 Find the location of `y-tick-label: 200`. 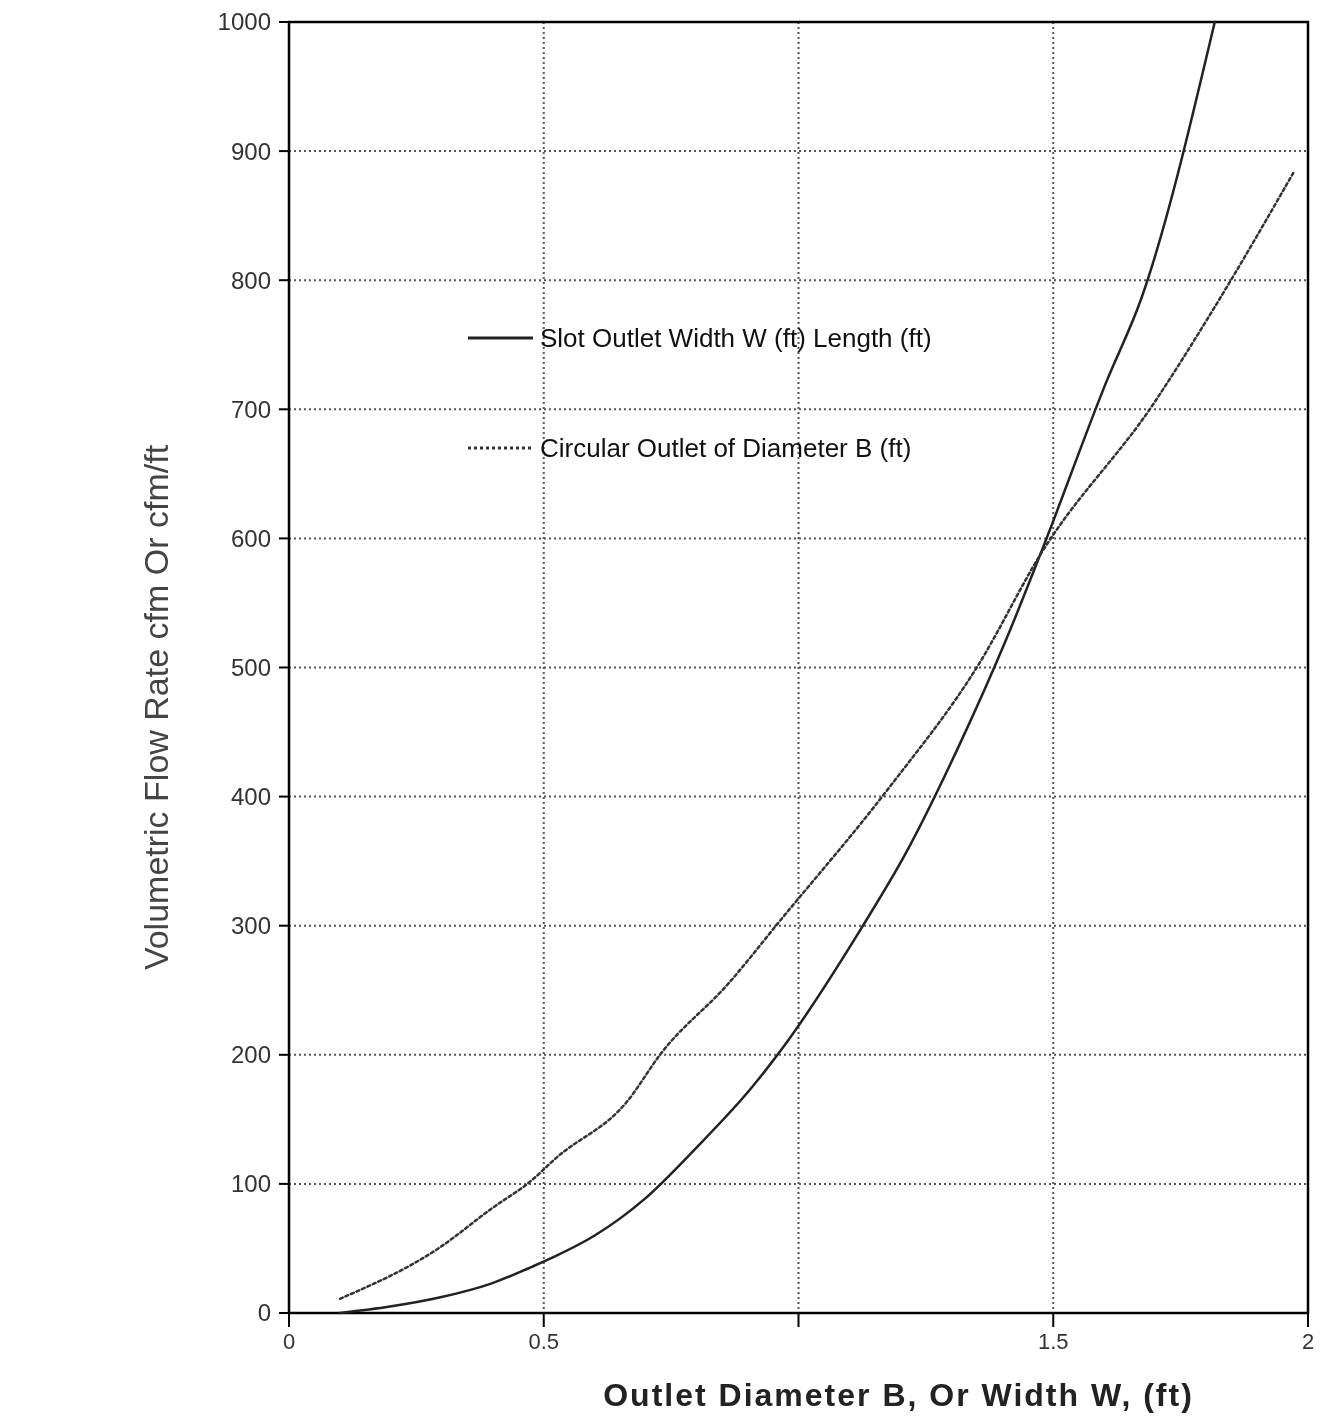

y-tick-label: 200 is located at coordinates (250, 1055).